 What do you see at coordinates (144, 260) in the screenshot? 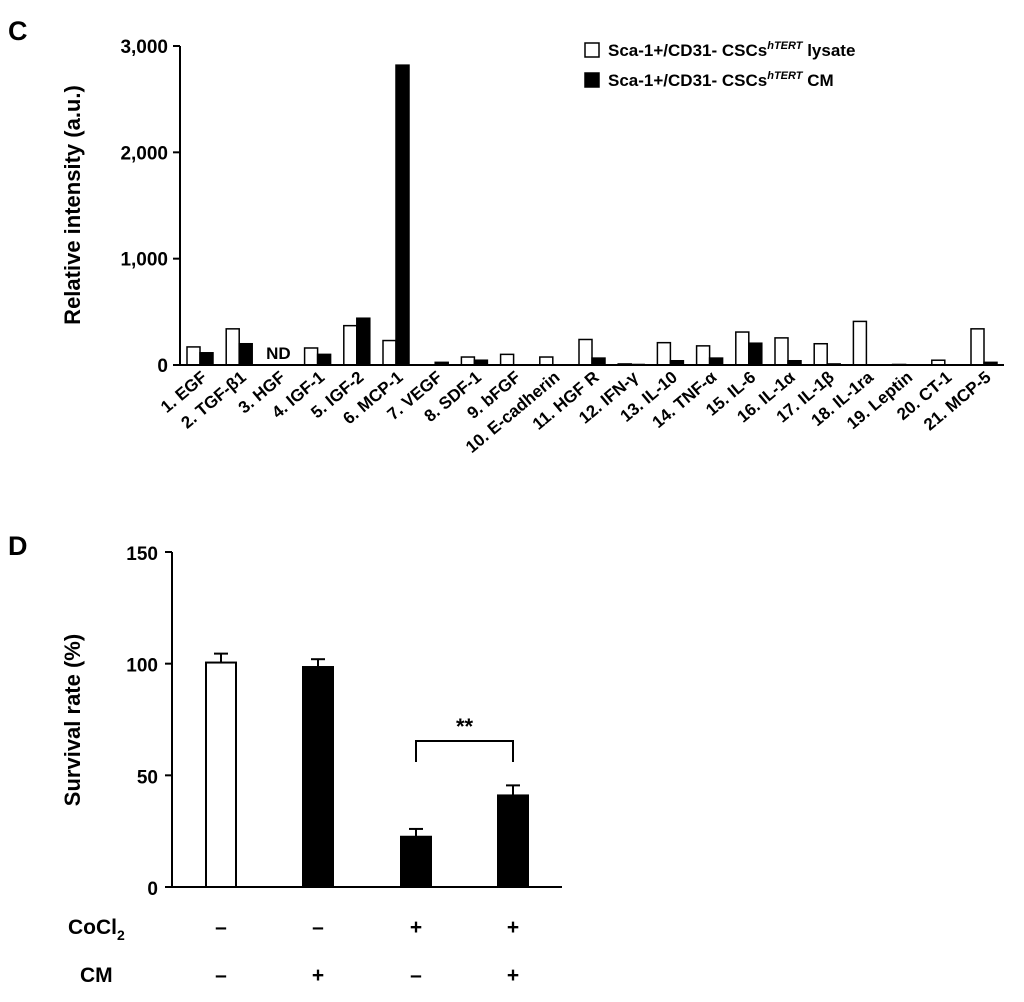
I see `panel-c-ytick-label: 1,000` at bounding box center [144, 260].